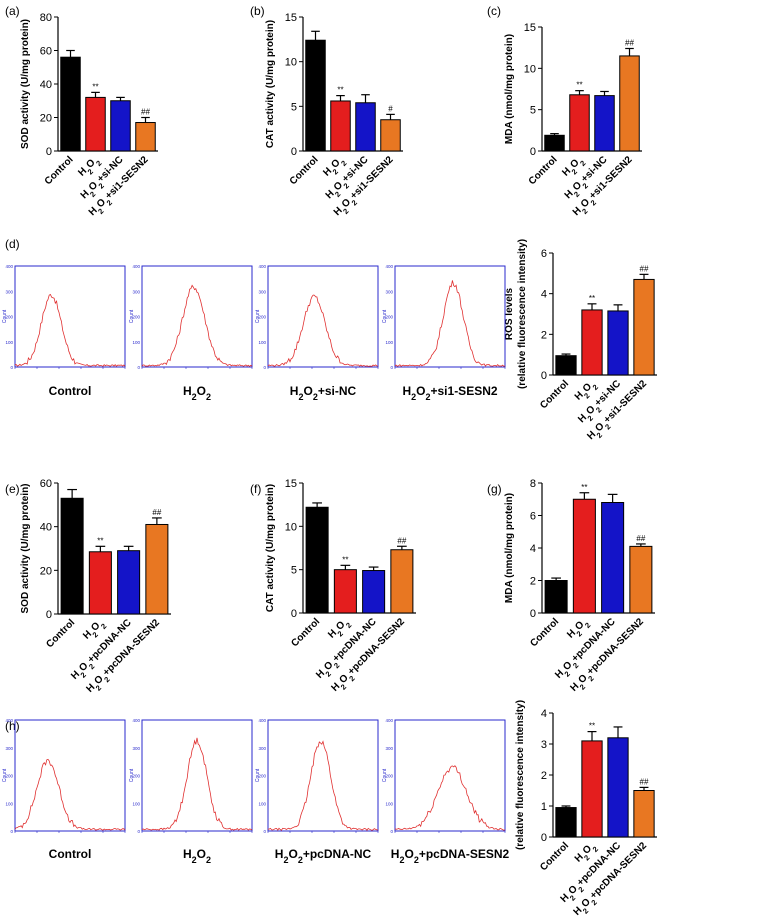  What do you see at coordinates (257, 11) in the screenshot?
I see `panel-label: (b)` at bounding box center [257, 11].